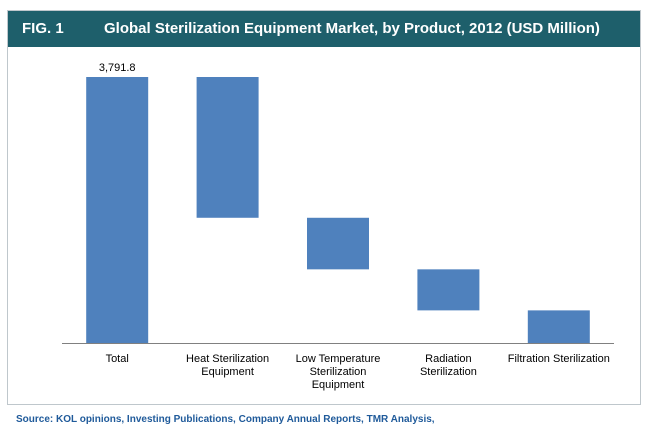 The image size is (650, 437). What do you see at coordinates (338, 359) in the screenshot?
I see `category-label-line: Low Temperature` at bounding box center [338, 359].